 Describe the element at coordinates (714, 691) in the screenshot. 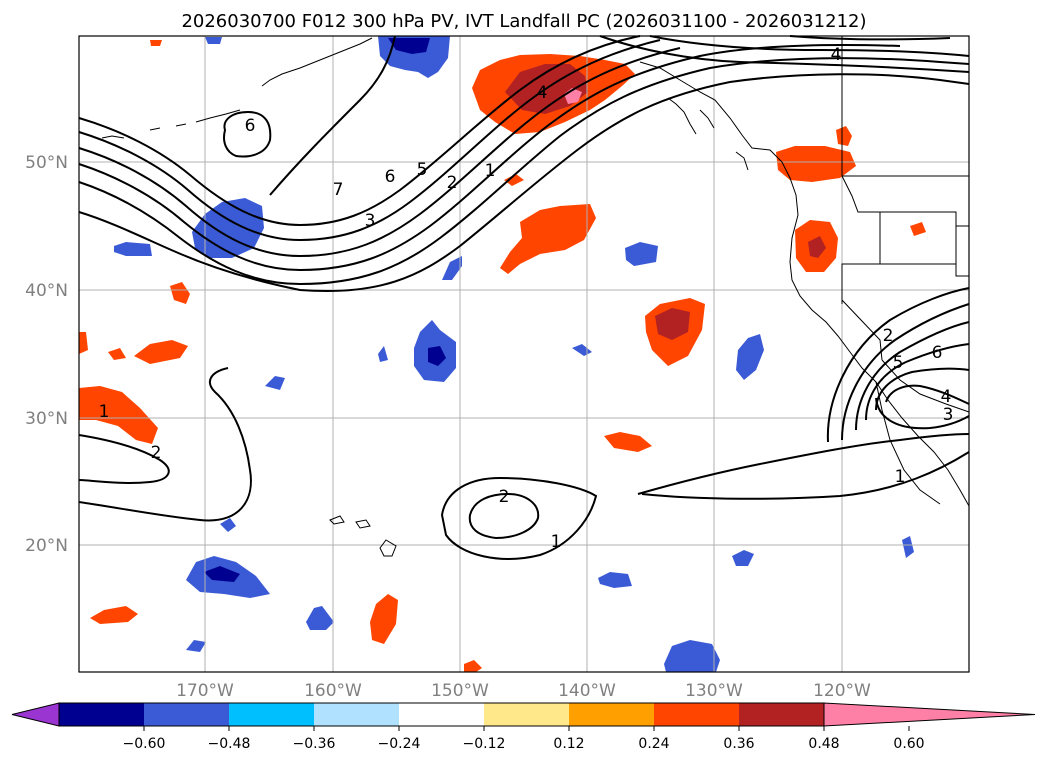

I see `lon-label: 130°W` at that location.